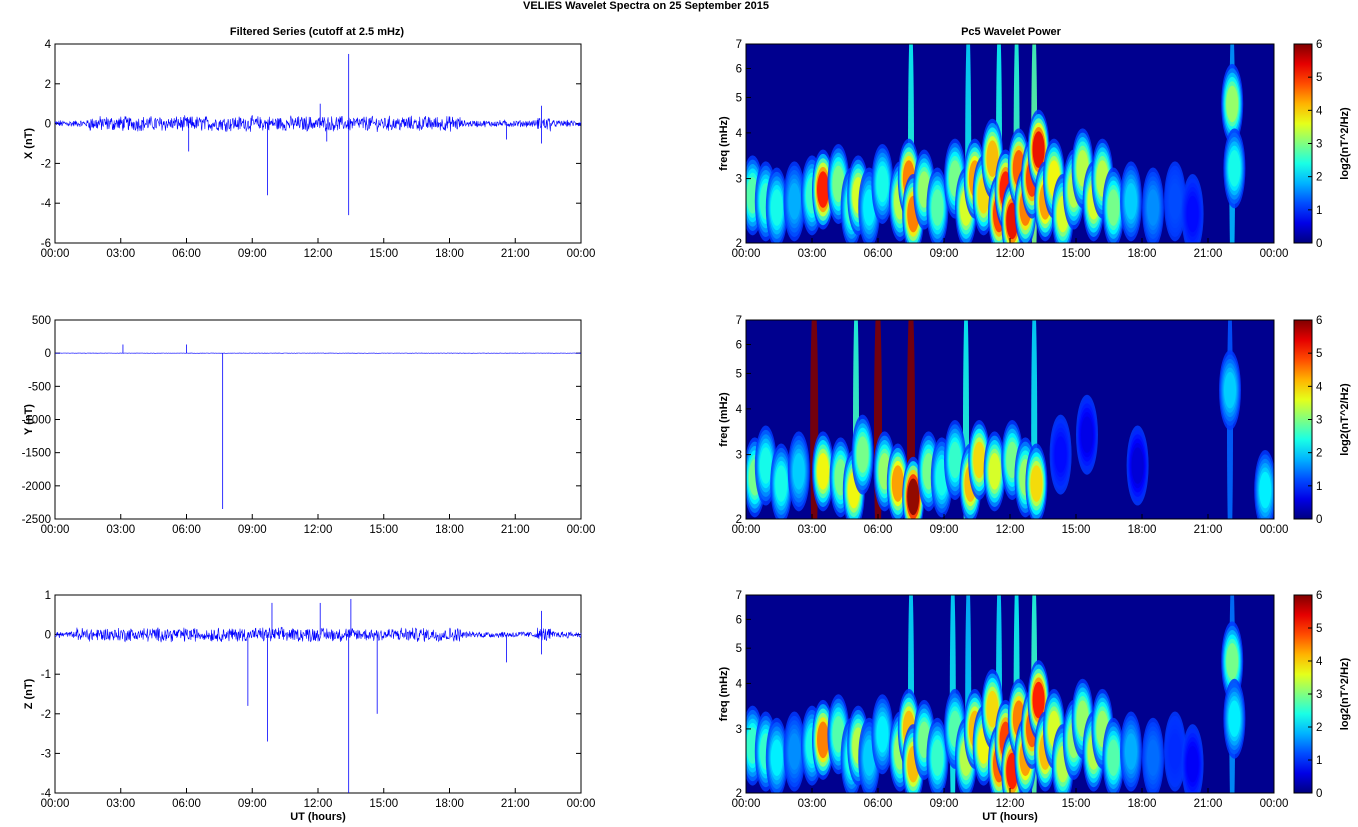 The image size is (1358, 827). I want to click on heatmap-column, so click(966, 419).